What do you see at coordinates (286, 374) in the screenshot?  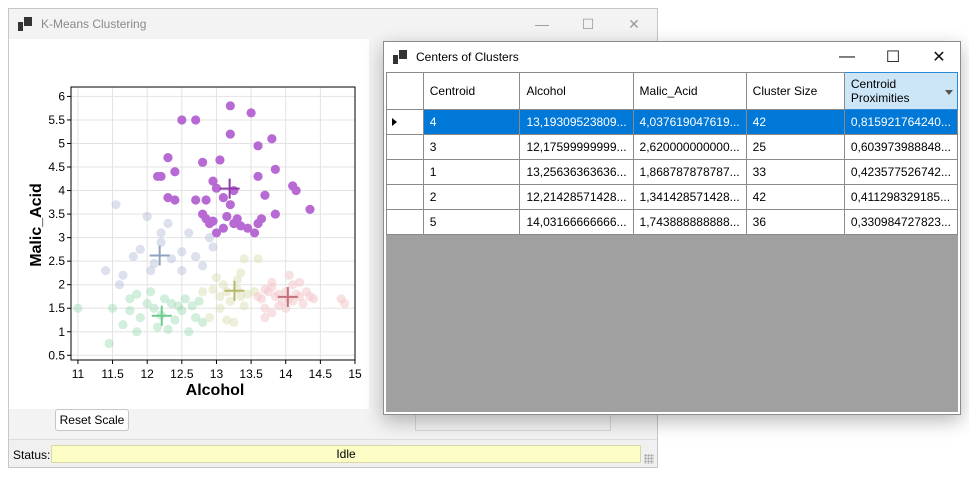 I see `x-tick-label: 14` at bounding box center [286, 374].